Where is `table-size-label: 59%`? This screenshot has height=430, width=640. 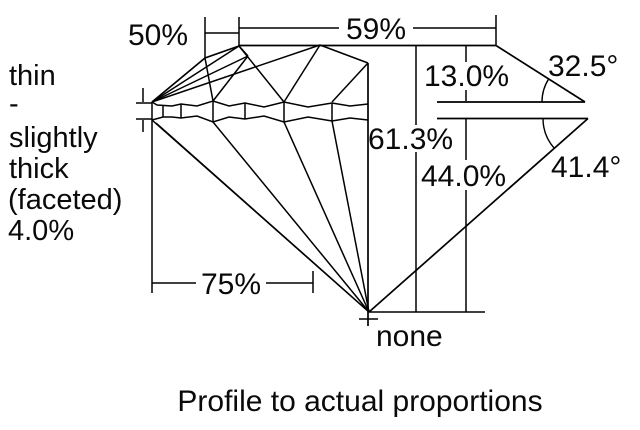 table-size-label: 59% is located at coordinates (376, 29).